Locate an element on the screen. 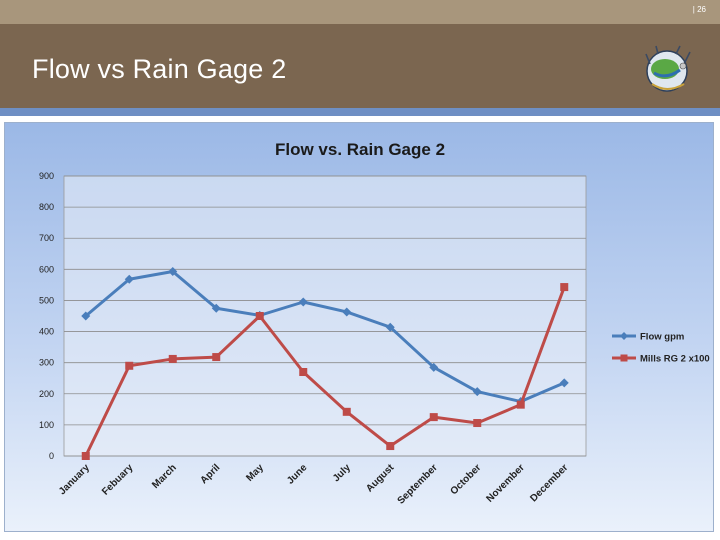 The width and height of the screenshot is (720, 540). x-tick-label: Febuary is located at coordinates (118, 480).